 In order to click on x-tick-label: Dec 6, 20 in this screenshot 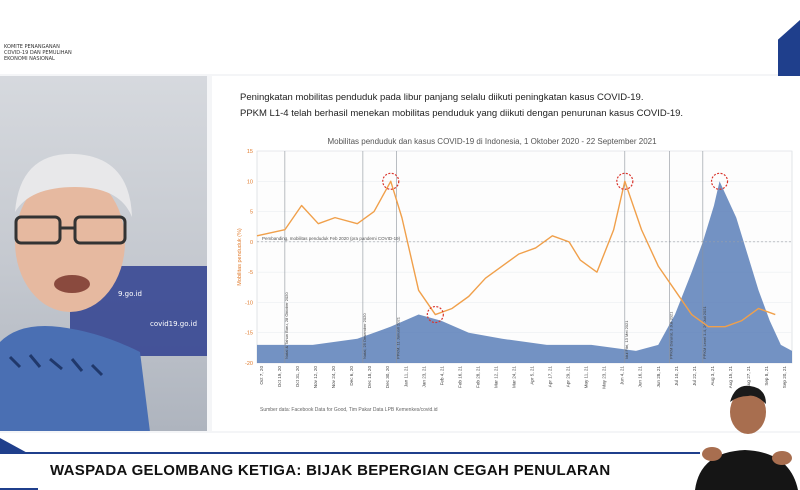, I will do `click(351, 376)`.